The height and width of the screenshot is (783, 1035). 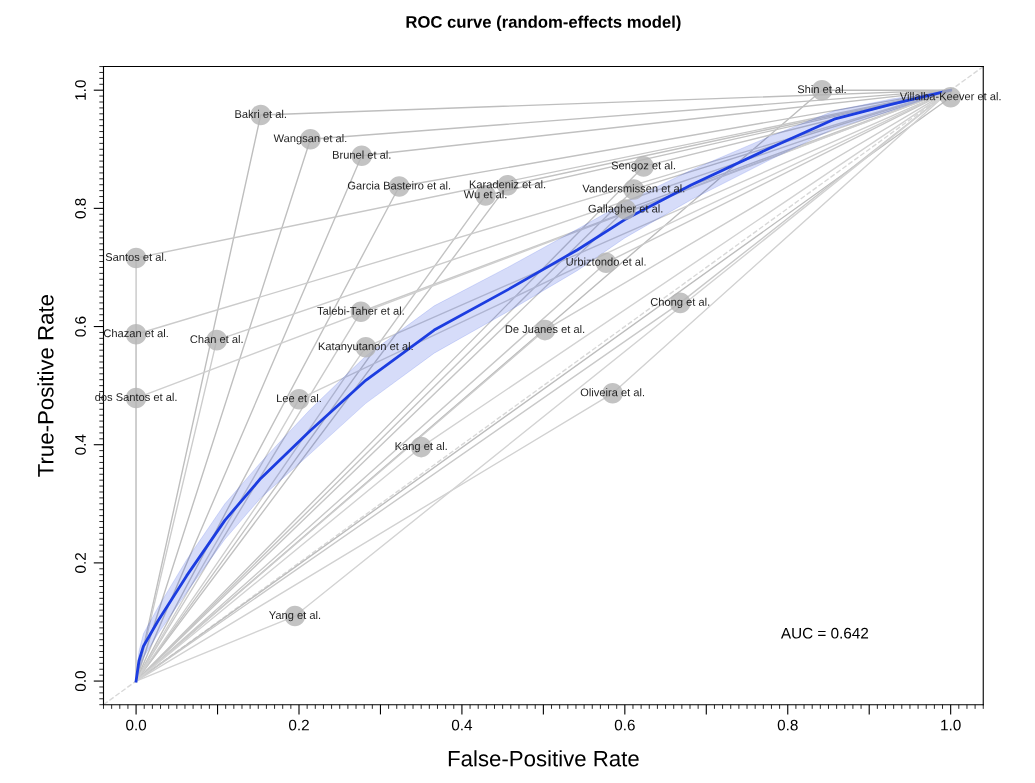 I want to click on annotation: Bakri et al., so click(x=260, y=113).